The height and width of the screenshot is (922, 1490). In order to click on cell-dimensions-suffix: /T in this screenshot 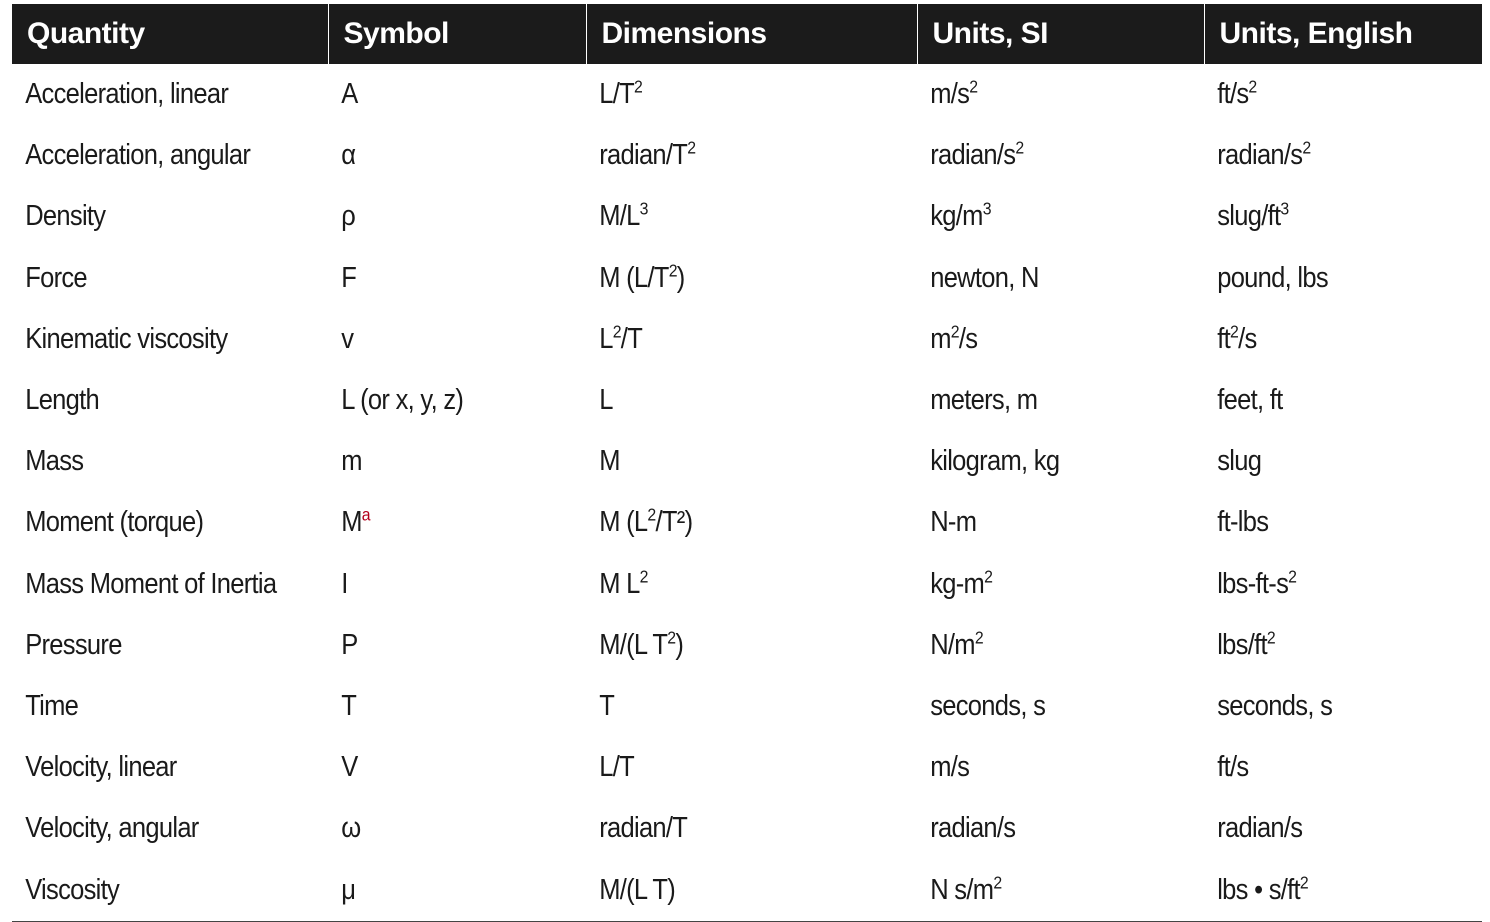, I will do `click(631, 338)`.